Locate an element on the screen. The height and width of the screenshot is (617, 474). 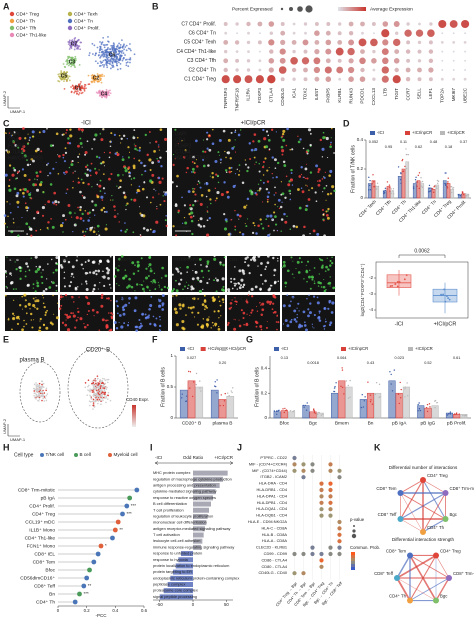
panel-letter: I is located at coordinates (151, 447).